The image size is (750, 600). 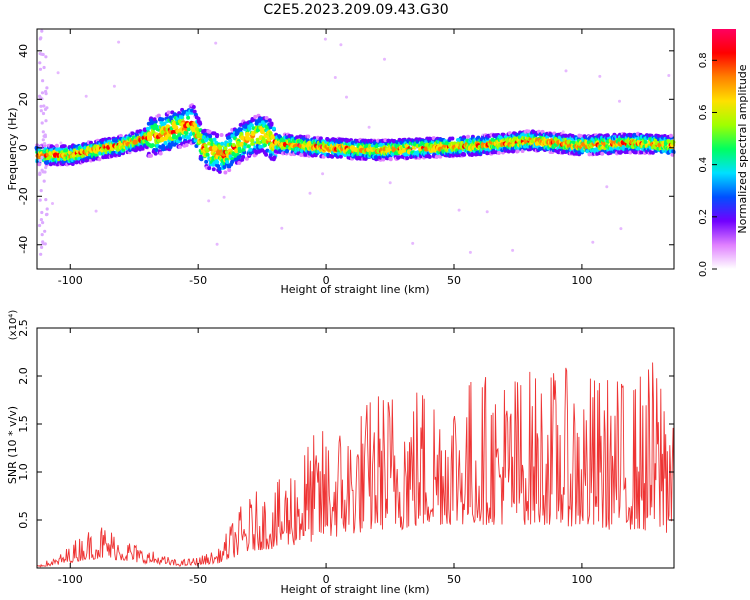 What do you see at coordinates (198, 280) in the screenshot?
I see `x-tick-label: -50` at bounding box center [198, 280].